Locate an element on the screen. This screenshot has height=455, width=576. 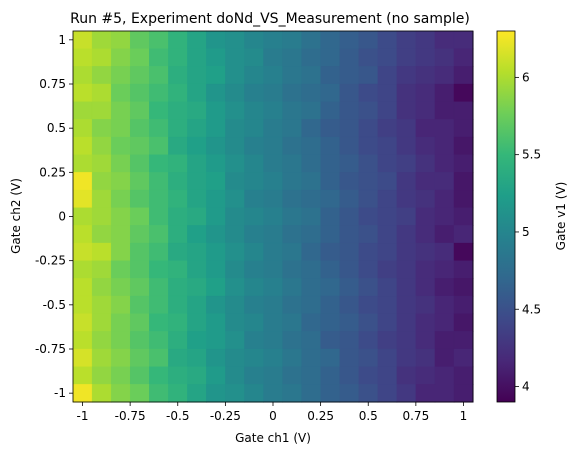
y-tick-label: 0 is located at coordinates (62, 217).